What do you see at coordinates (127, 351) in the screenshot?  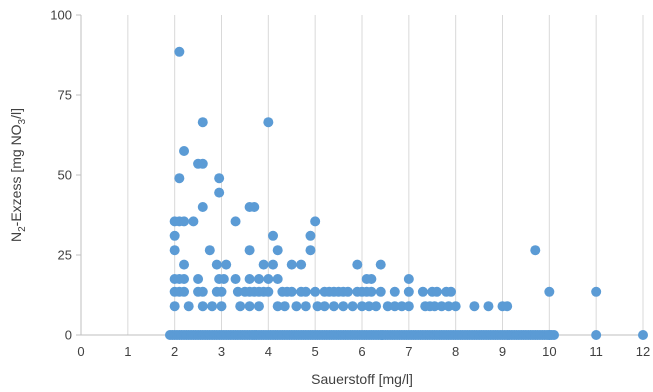 I see `x-tick-label: 1` at bounding box center [127, 351].